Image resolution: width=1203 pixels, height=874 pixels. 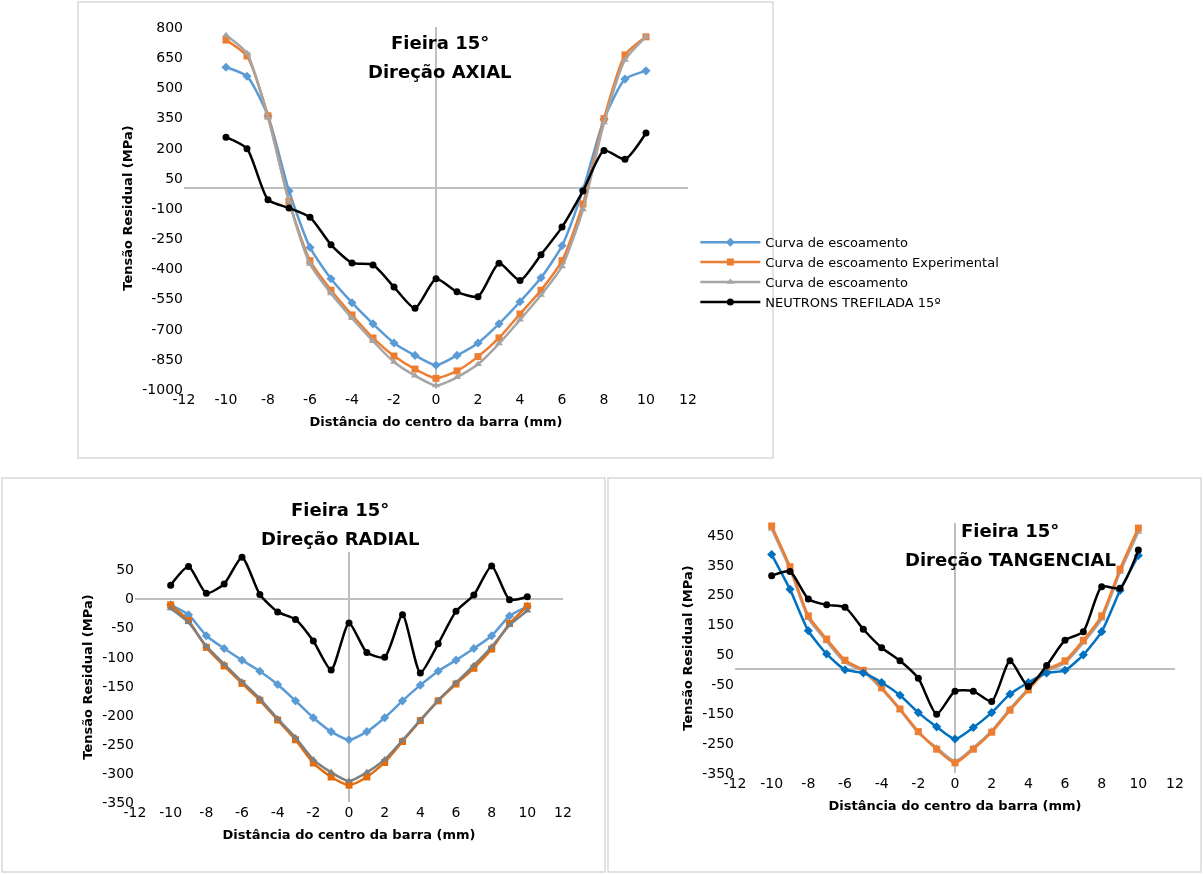 What do you see at coordinates (1010, 559) in the screenshot?
I see `text: Direção TANGENCIAL` at bounding box center [1010, 559].